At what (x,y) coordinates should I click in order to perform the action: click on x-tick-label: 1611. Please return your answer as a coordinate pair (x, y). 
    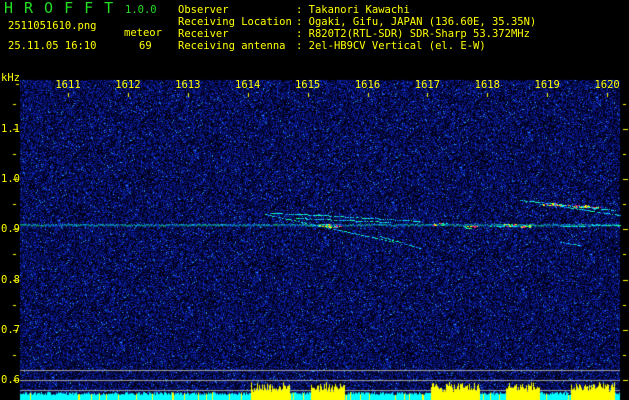
    Looking at the image, I should click on (68, 85).